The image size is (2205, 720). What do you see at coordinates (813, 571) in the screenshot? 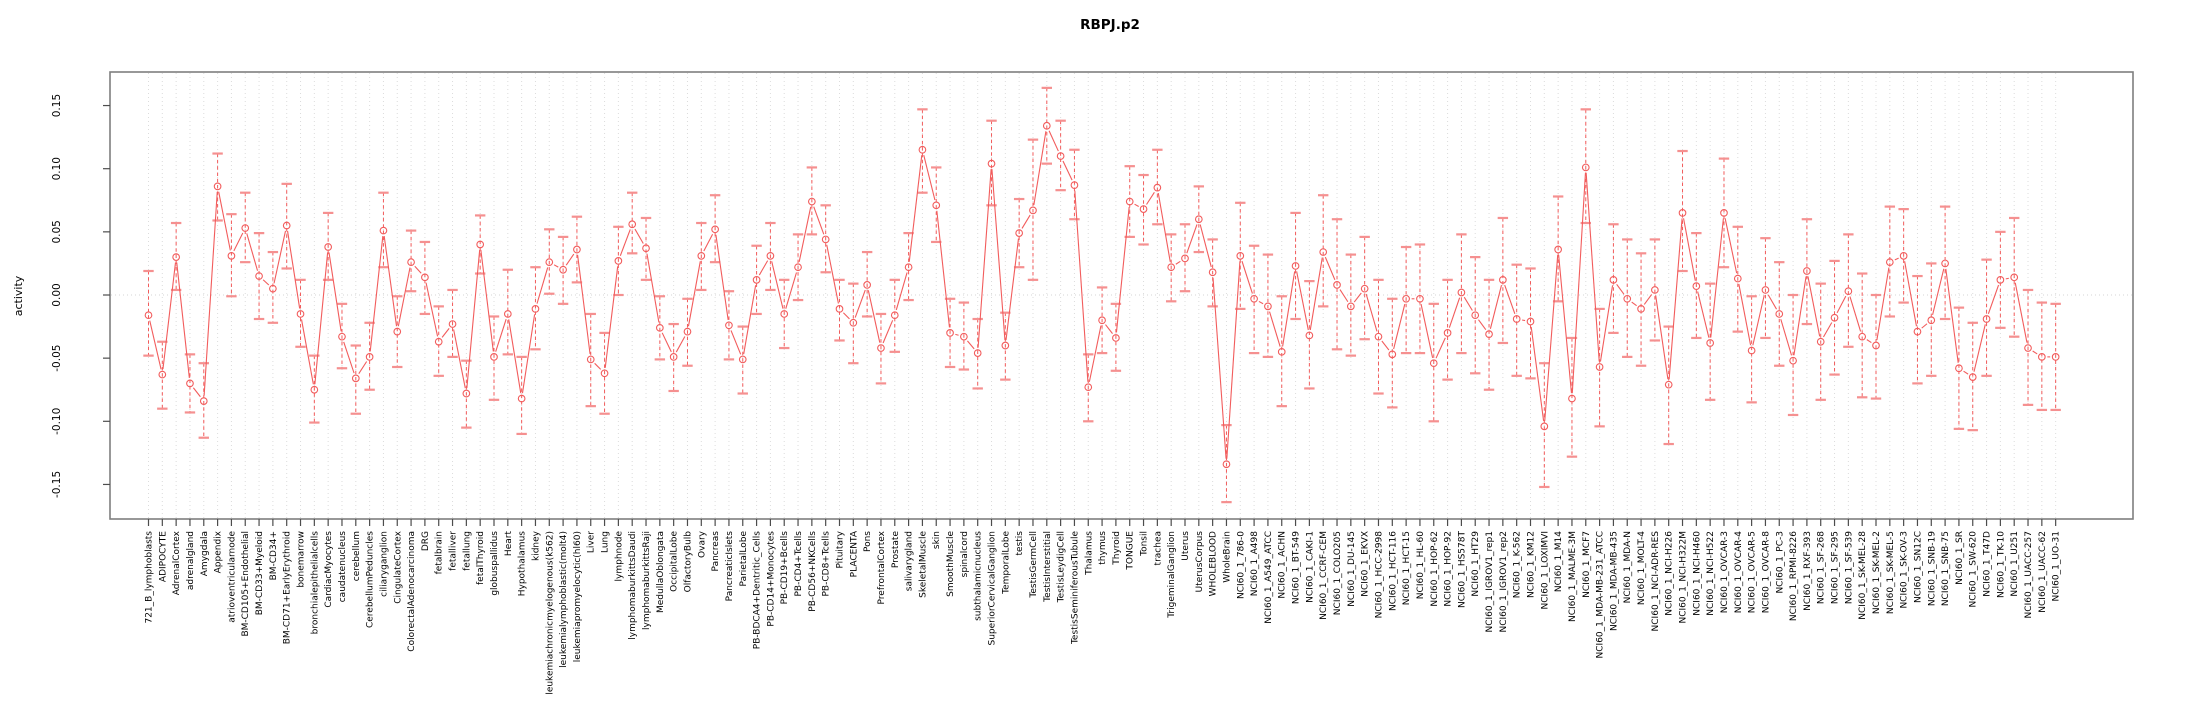
I see `x-tick-label: PB-CD56+NKCells` at bounding box center [813, 571].